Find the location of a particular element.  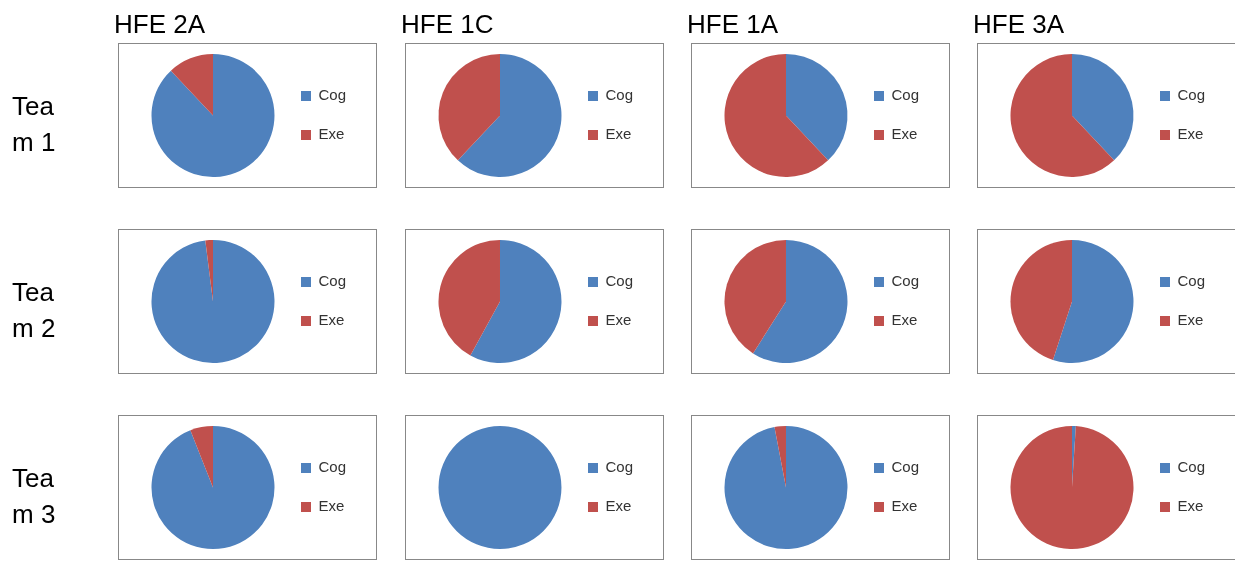

text: Team 1 is located at coordinates (34, 124).